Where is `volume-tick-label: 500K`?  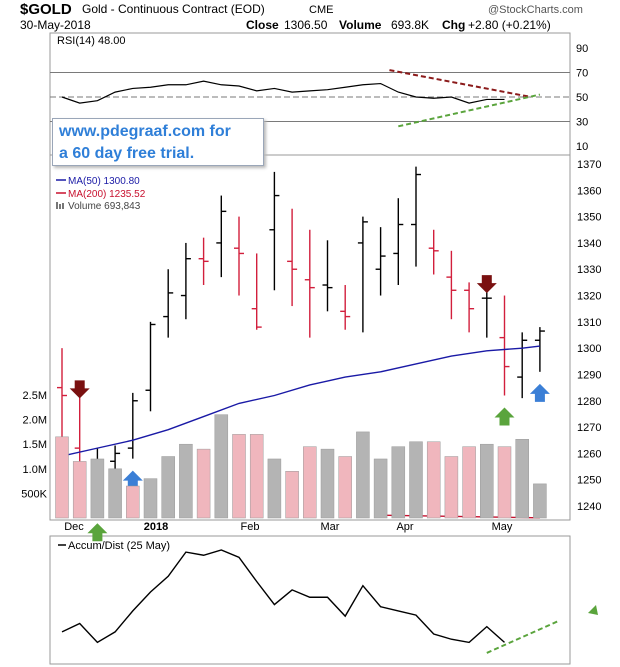 volume-tick-label: 500K is located at coordinates (34, 494).